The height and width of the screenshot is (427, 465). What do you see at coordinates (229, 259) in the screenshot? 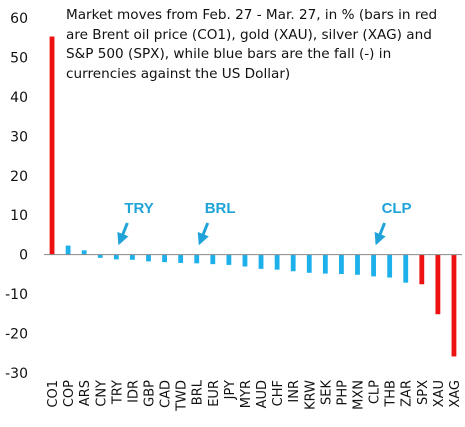
I see `bar-jpy` at bounding box center [229, 259].